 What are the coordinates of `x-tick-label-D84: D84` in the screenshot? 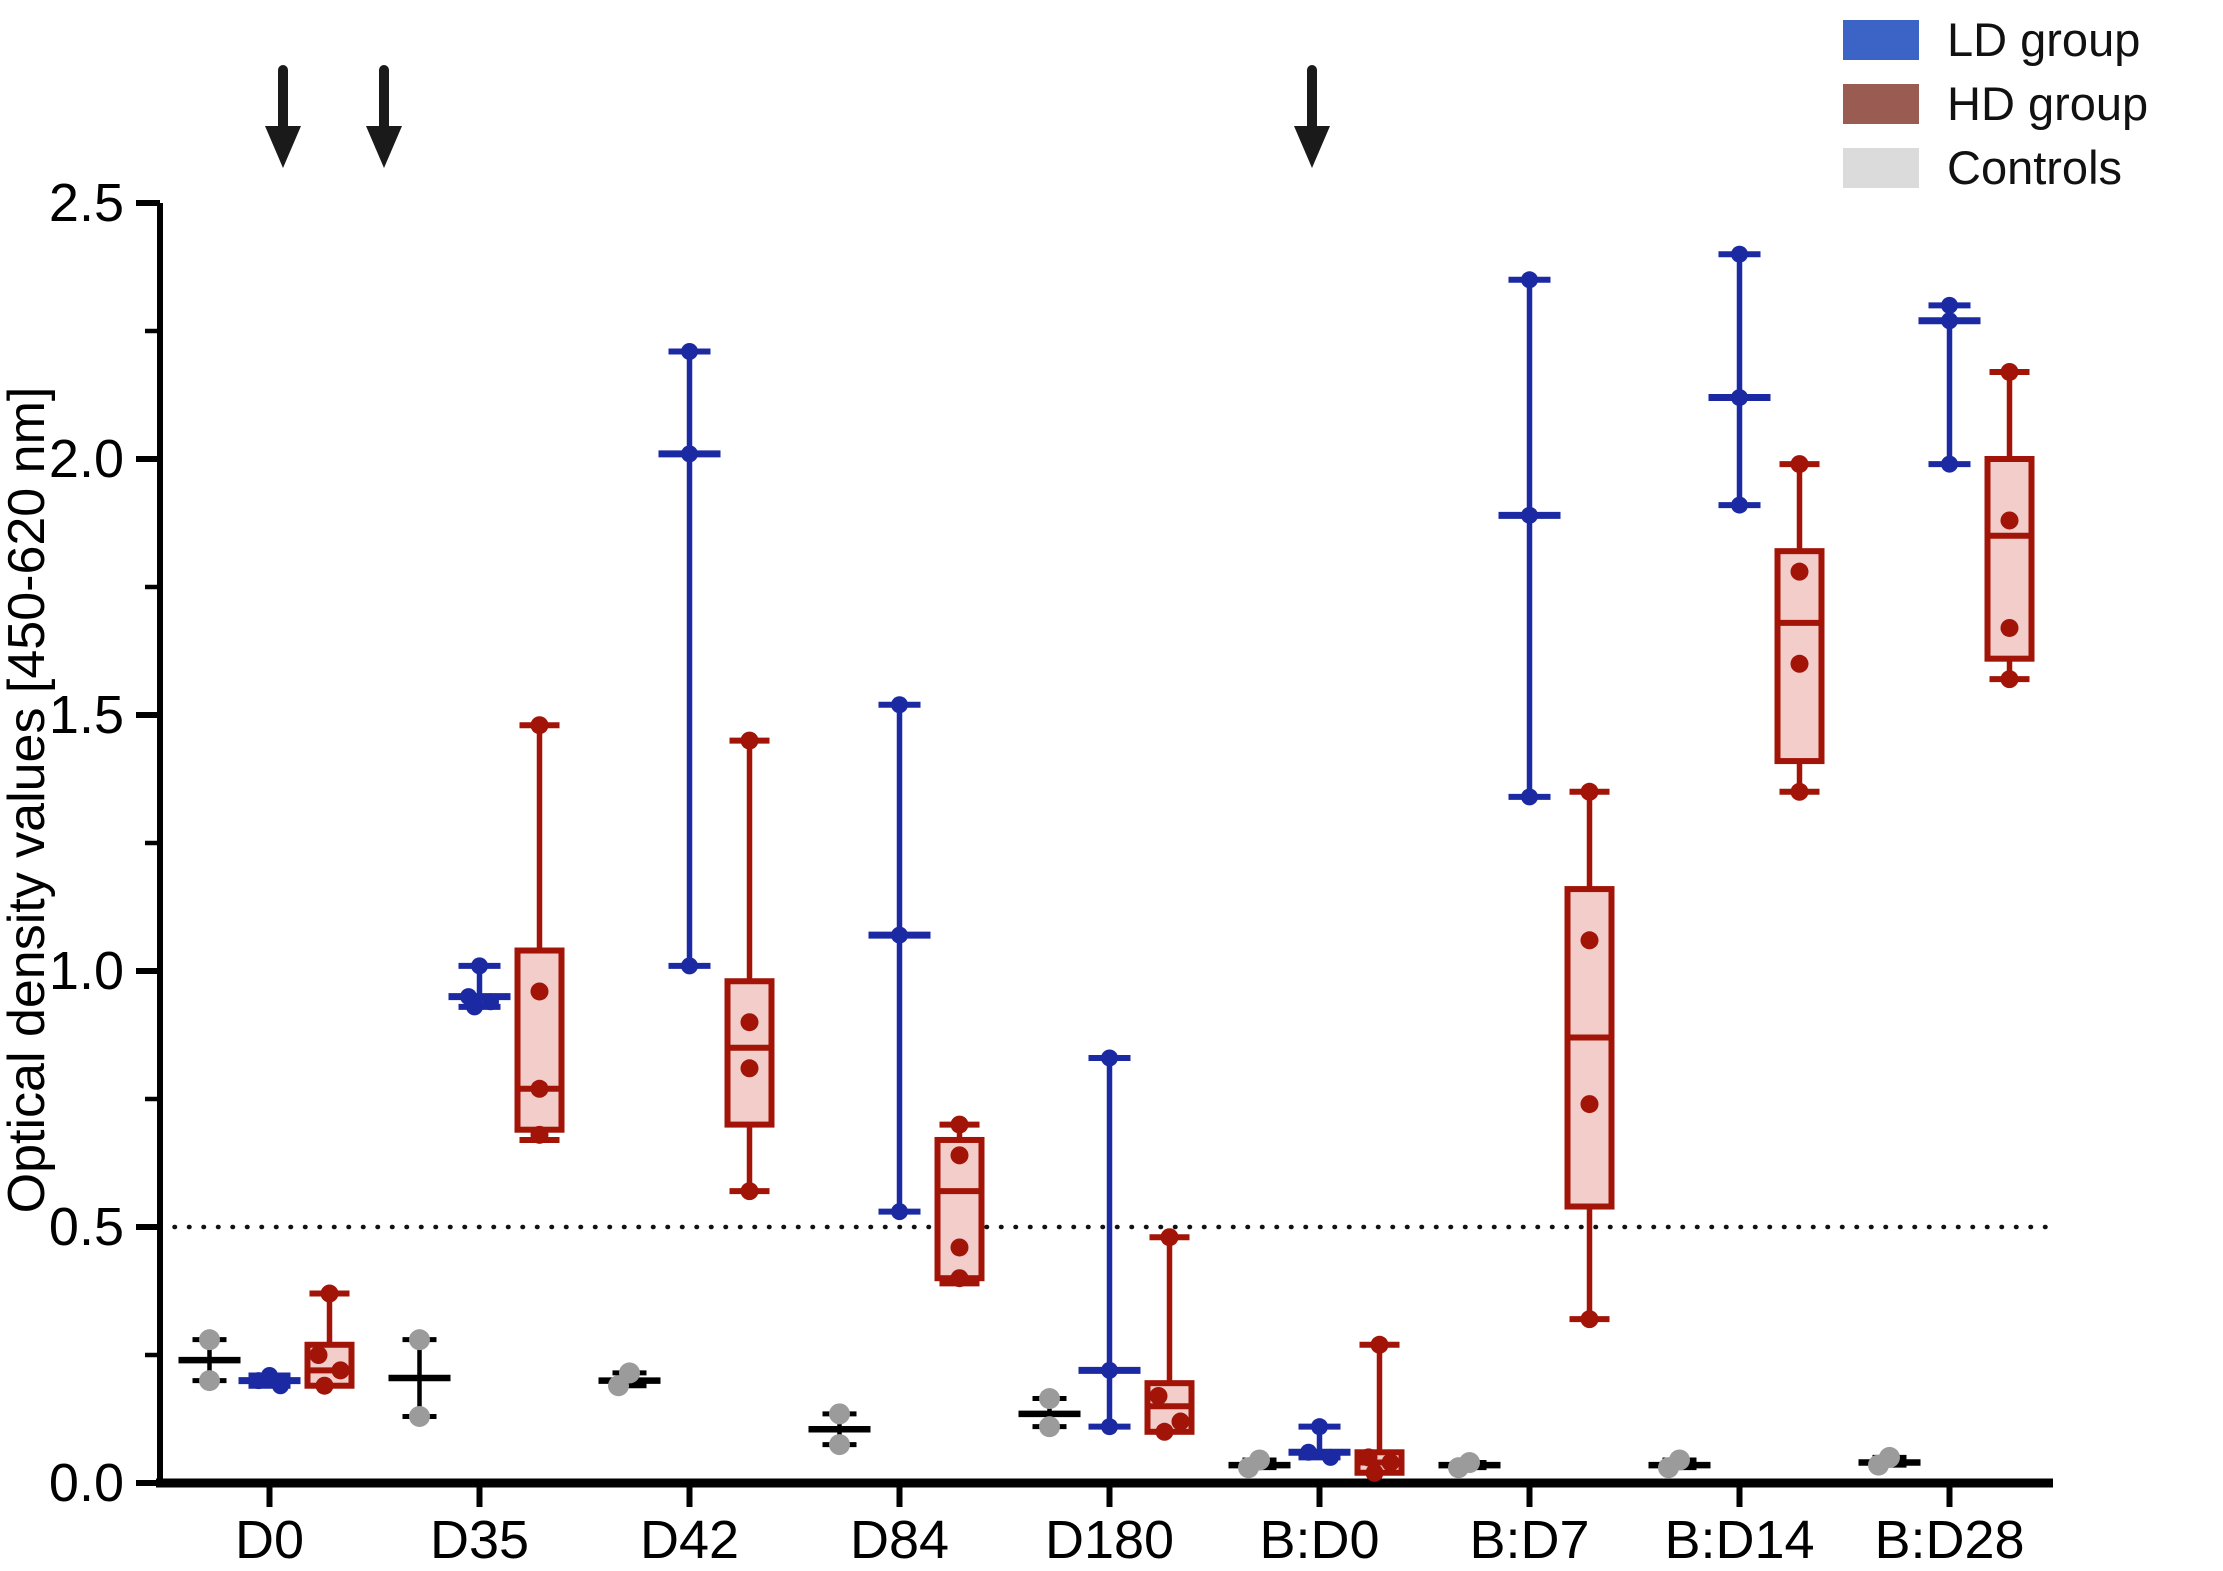 It's located at (899, 1540).